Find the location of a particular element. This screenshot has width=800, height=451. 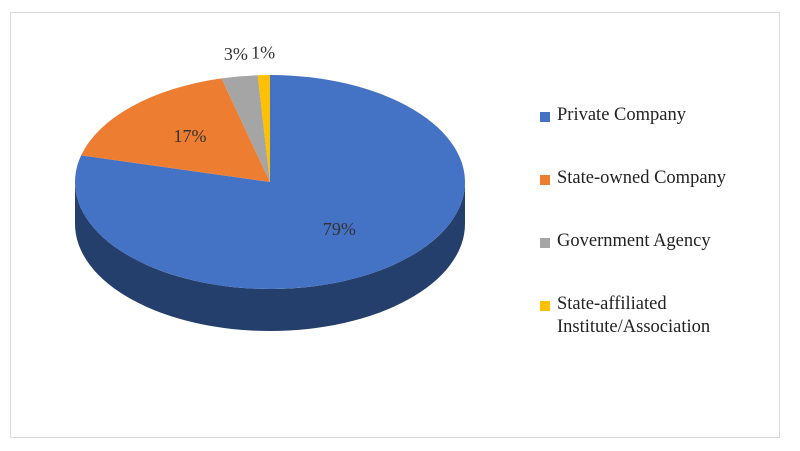

legend-item: Private Company is located at coordinates (655, 115).